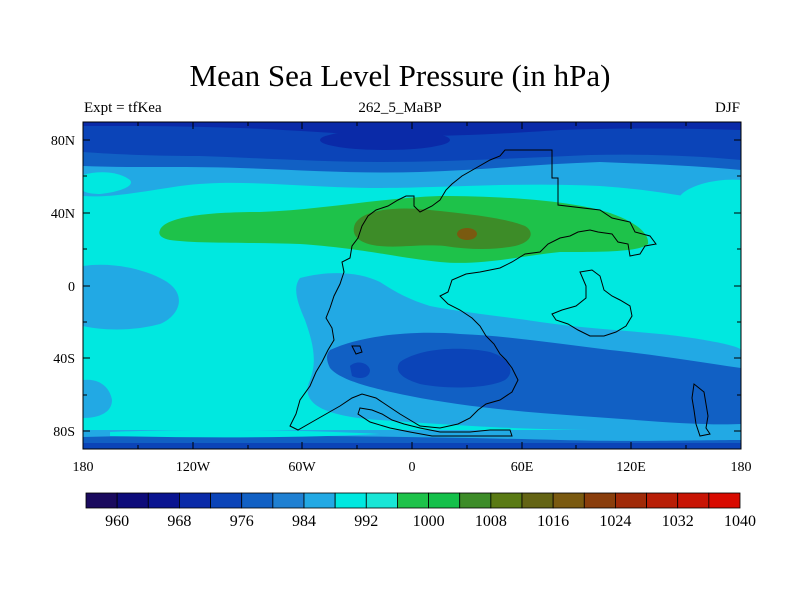  What do you see at coordinates (131, 297) in the screenshot?
I see `field-996-tropical-west` at bounding box center [131, 297].